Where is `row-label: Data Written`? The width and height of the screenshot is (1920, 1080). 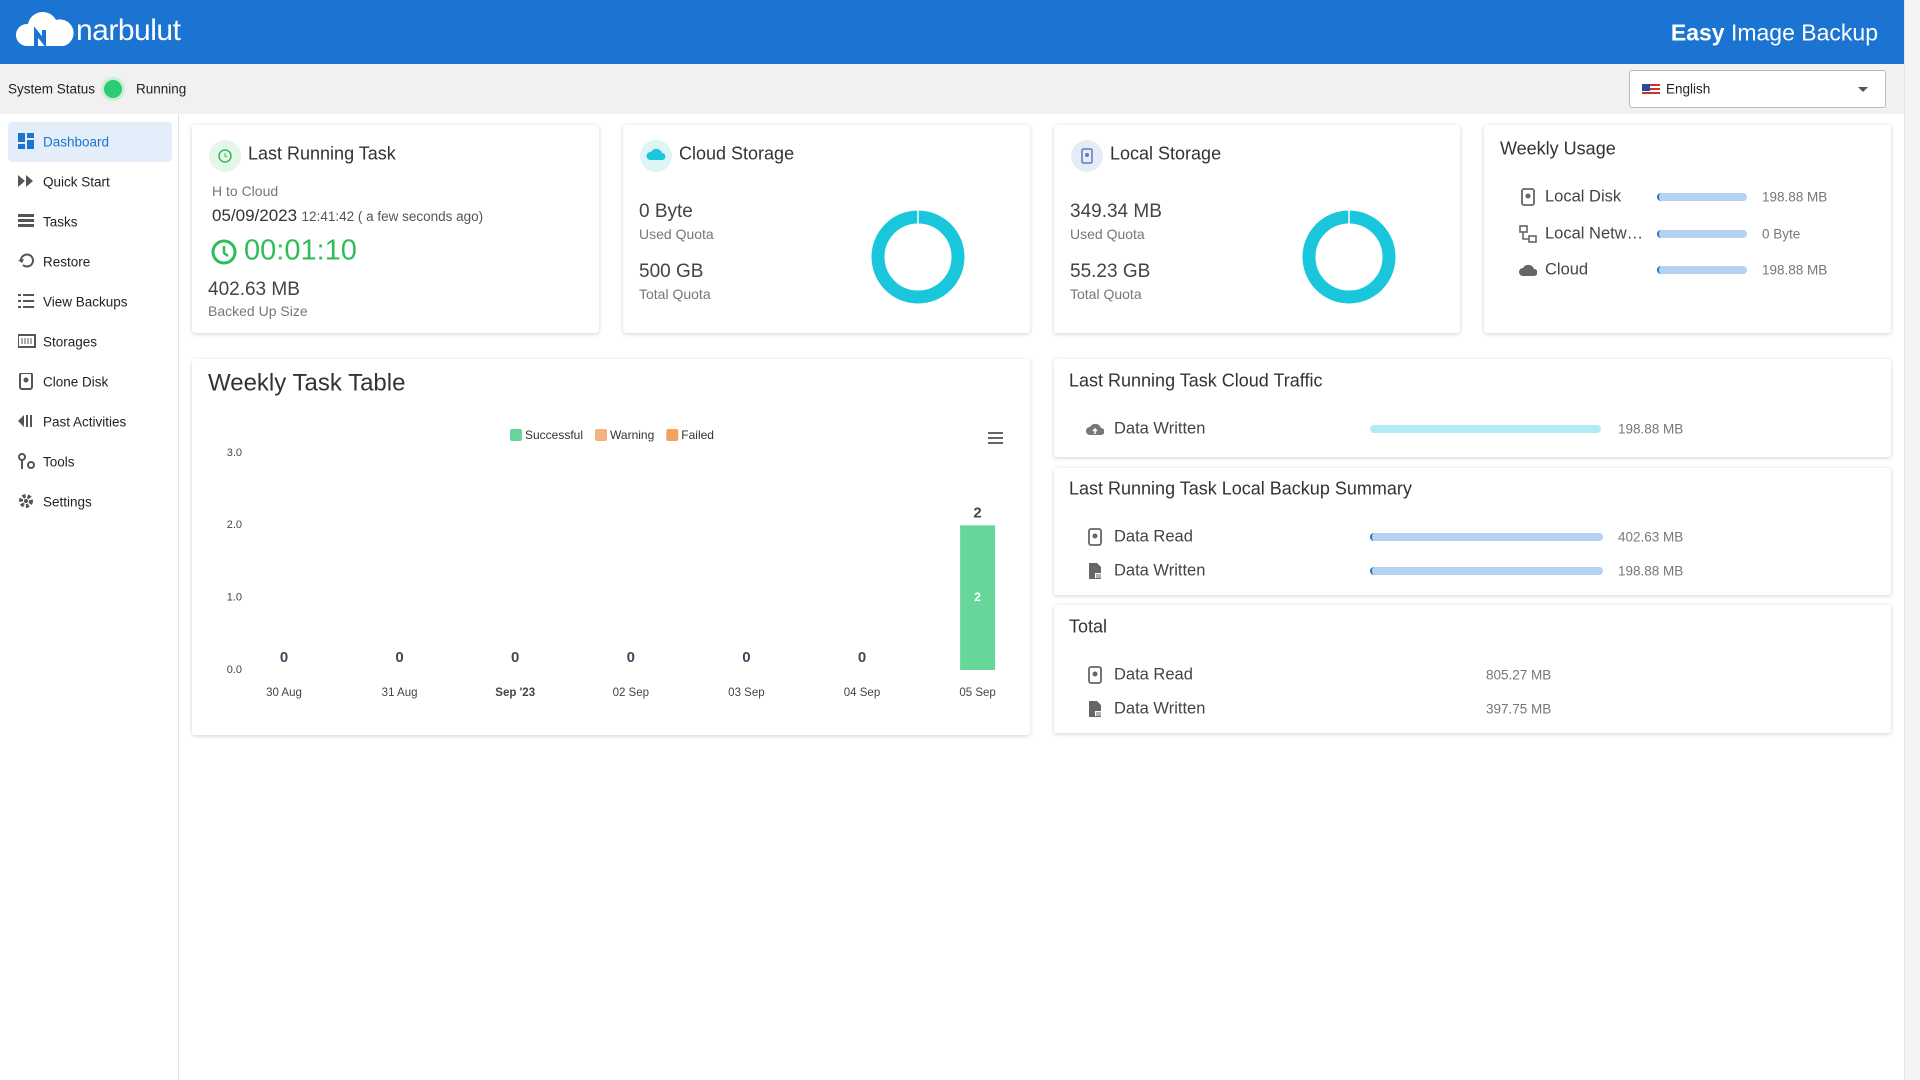
row-label: Data Written is located at coordinates (1160, 570).